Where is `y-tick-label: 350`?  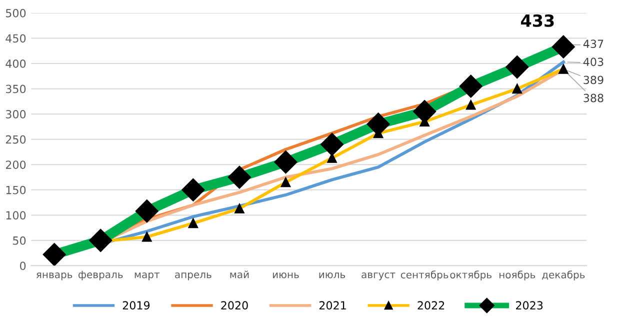 y-tick-label: 350 is located at coordinates (16, 89).